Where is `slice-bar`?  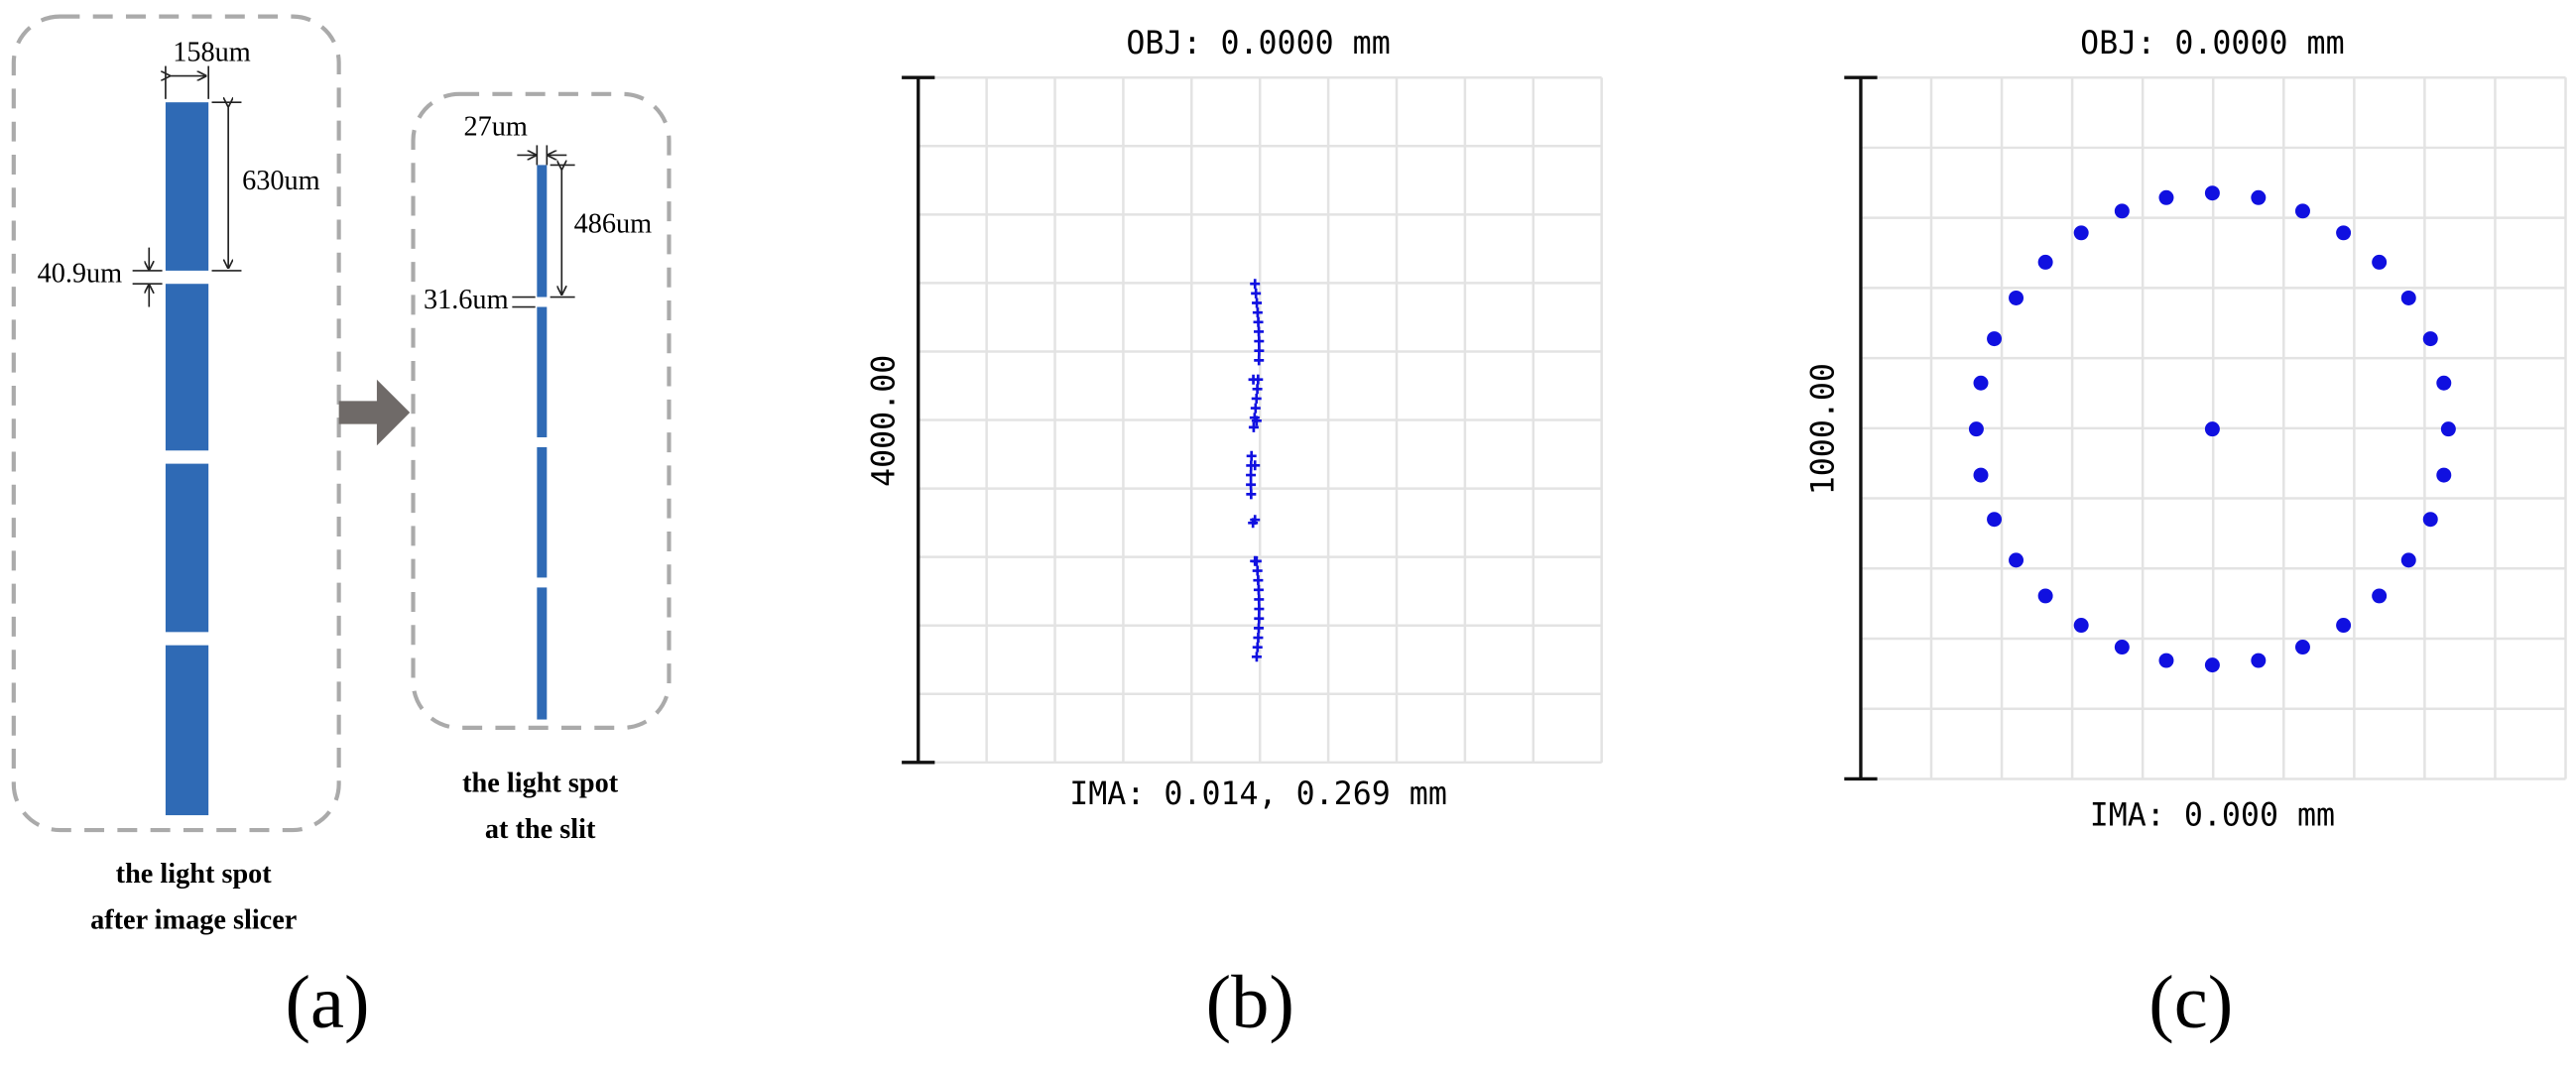 slice-bar is located at coordinates (187, 459).